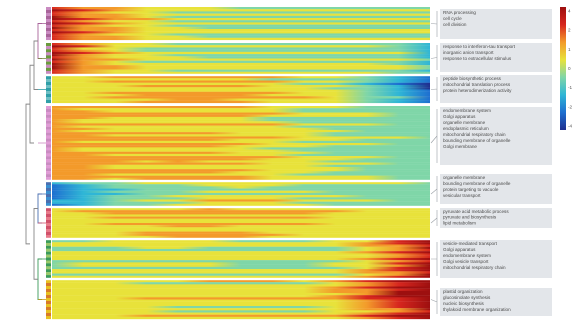 This screenshot has width=579, height=328. What do you see at coordinates (477, 140) in the screenshot?
I see `go-term-label: bounding membrane of organelle` at bounding box center [477, 140].